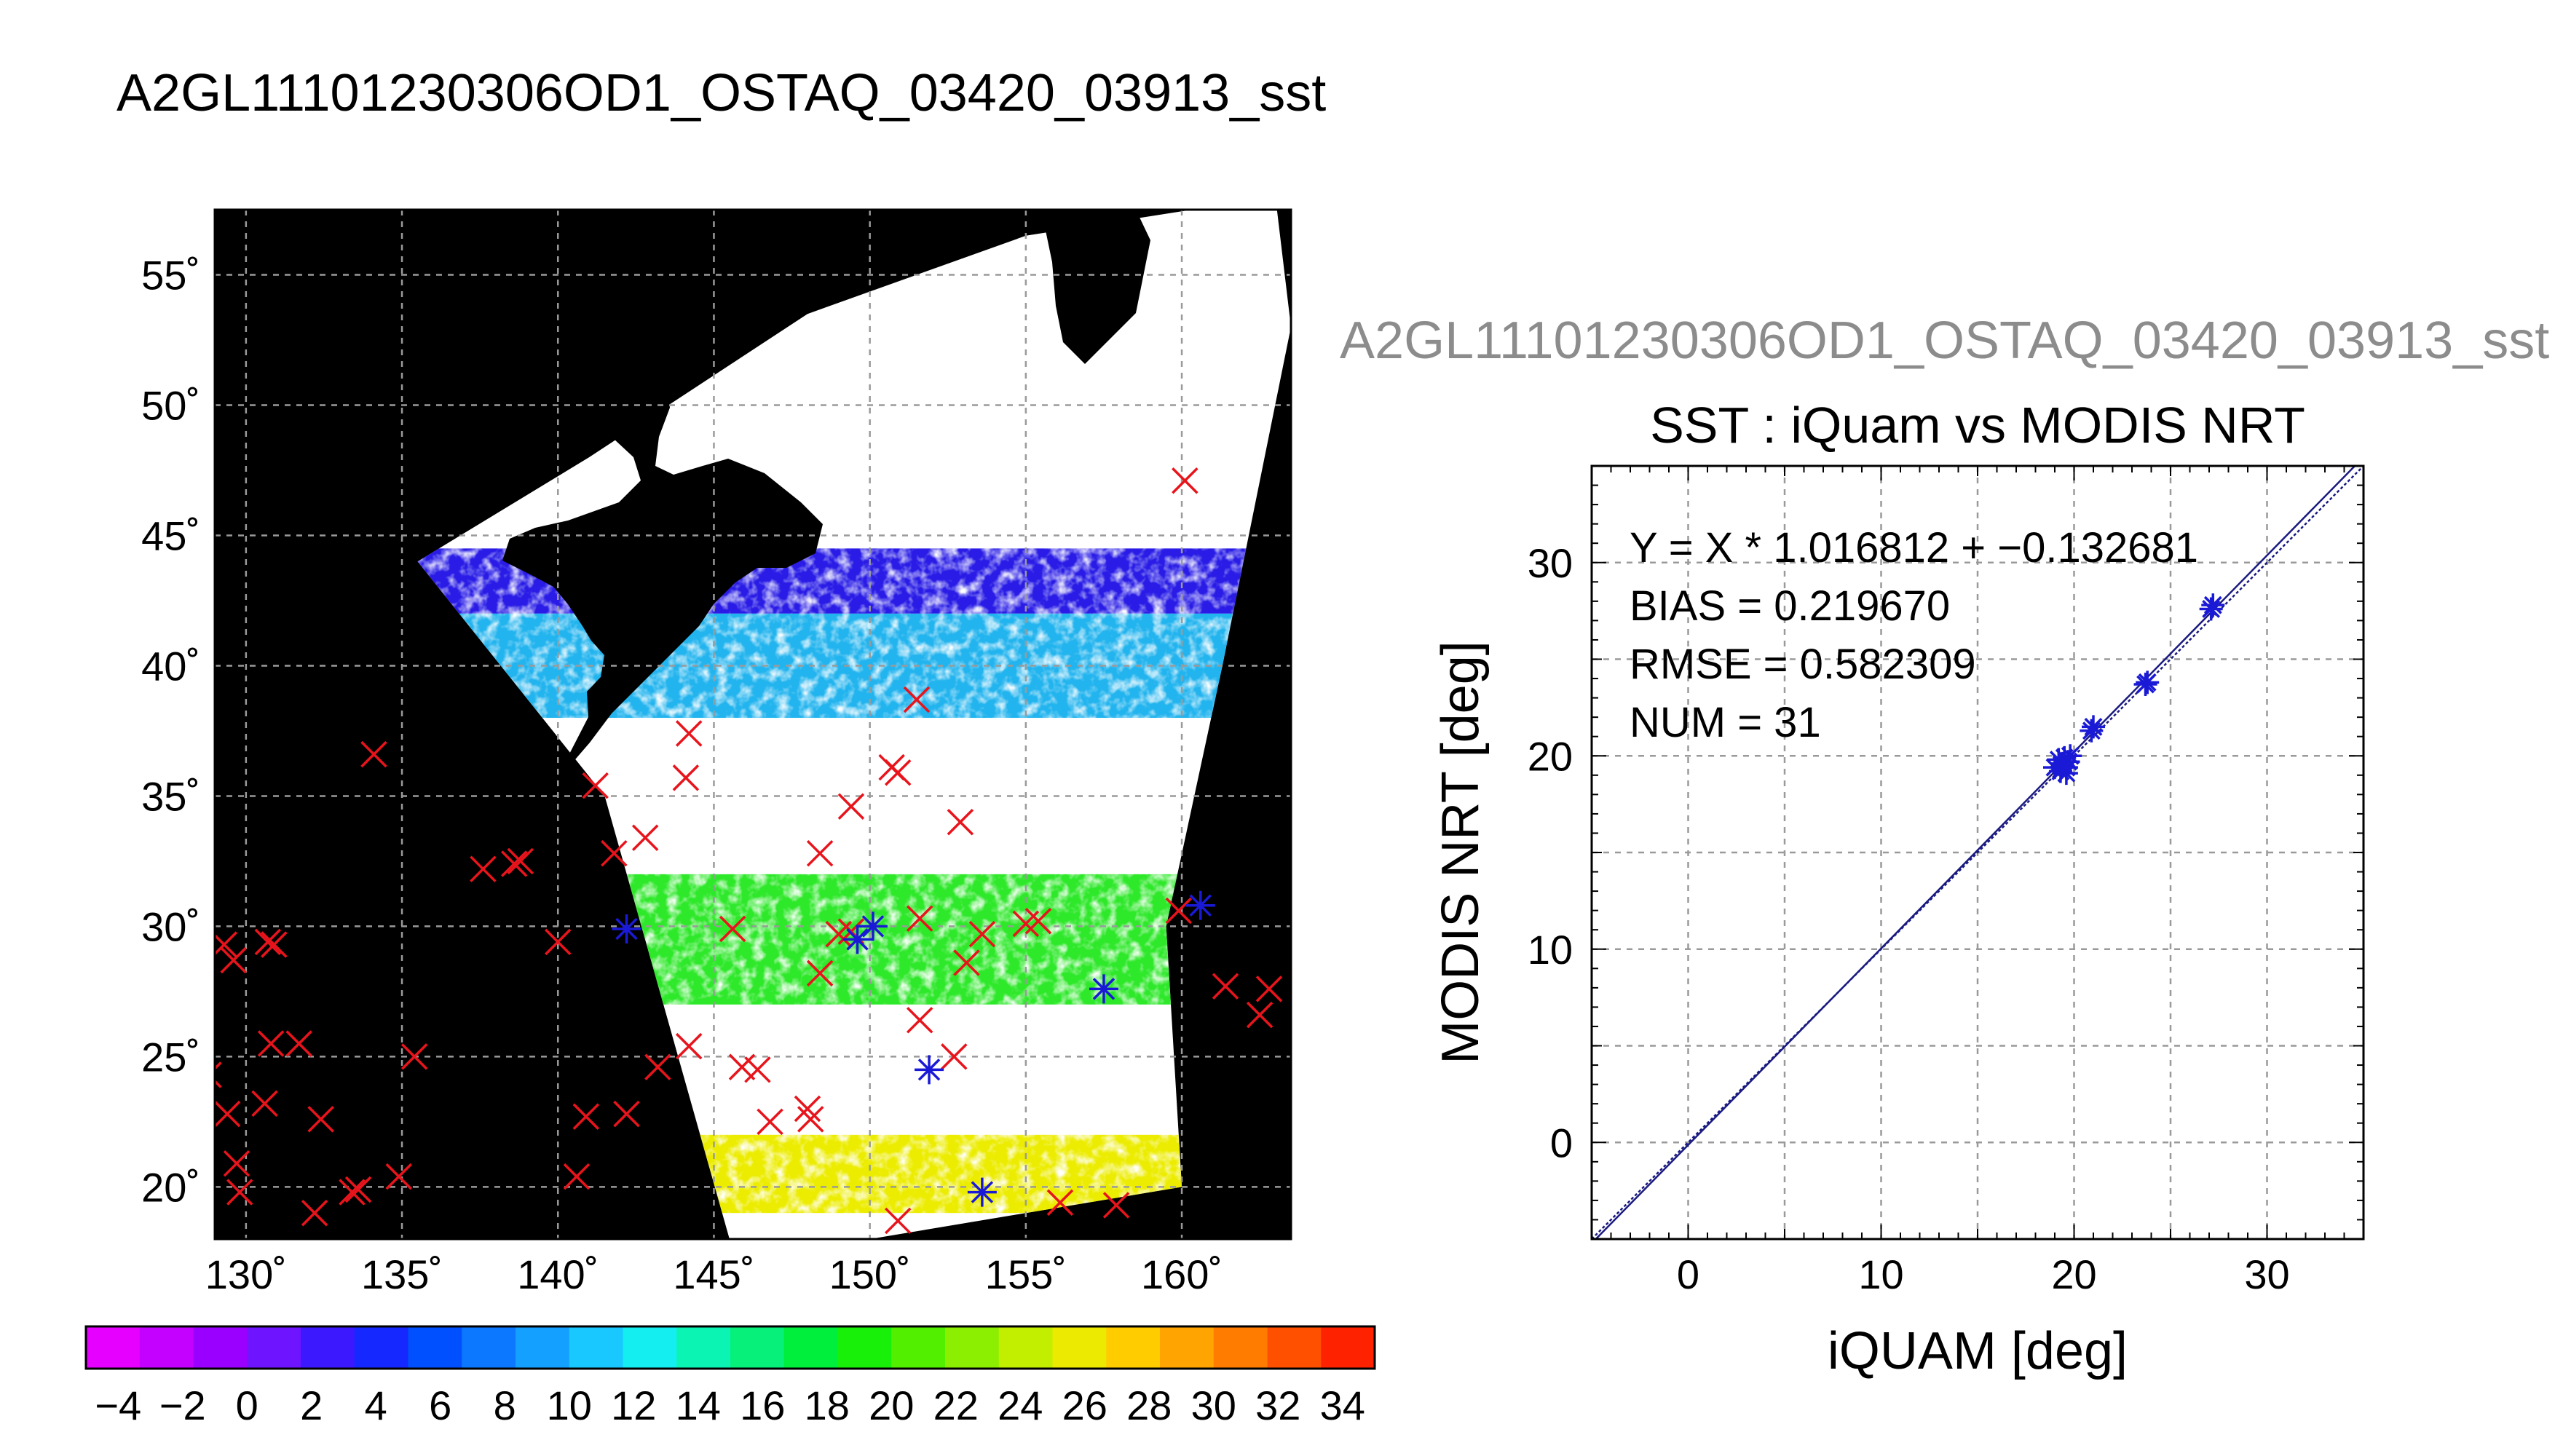 The width and height of the screenshot is (2555, 1456). I want to click on sst-band, so click(854, 666).